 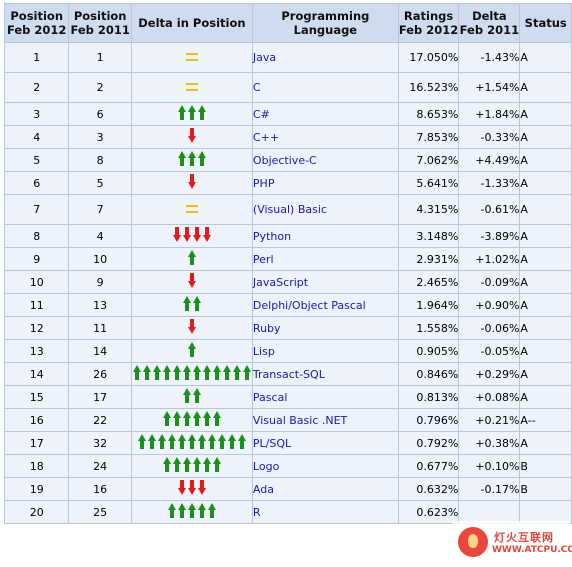 What do you see at coordinates (325, 397) in the screenshot?
I see `language-link: Pascal` at bounding box center [325, 397].